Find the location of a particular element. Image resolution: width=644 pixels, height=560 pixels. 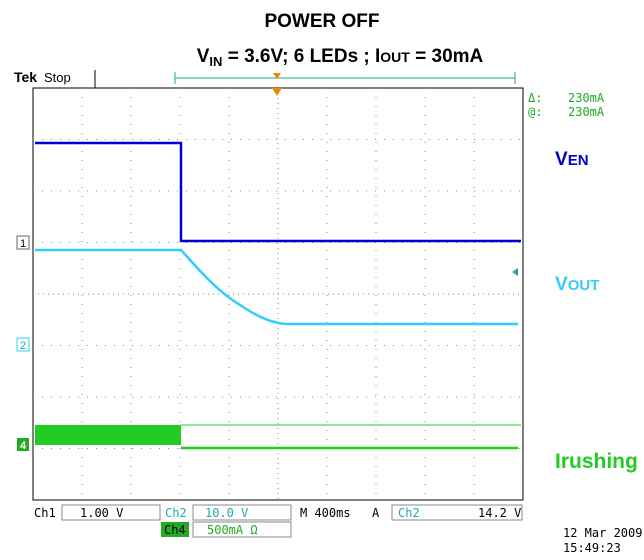

label: 15:49:23 is located at coordinates (592, 548).